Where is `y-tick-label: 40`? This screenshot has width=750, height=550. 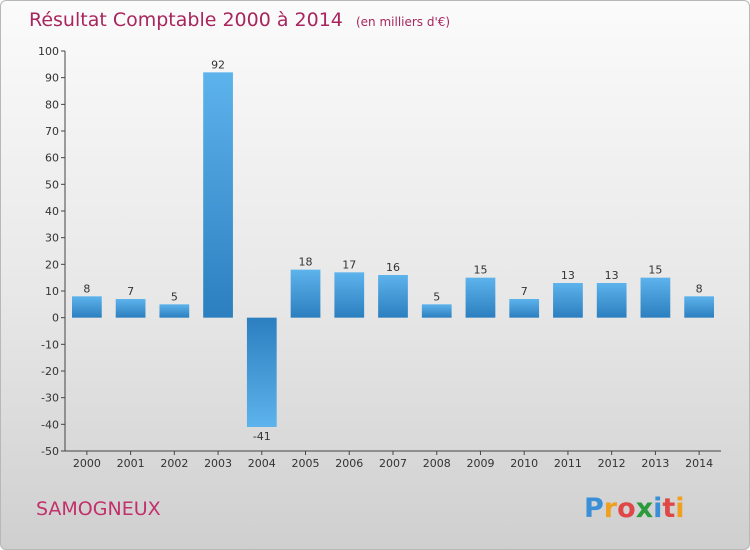
y-tick-label: 40 is located at coordinates (52, 211).